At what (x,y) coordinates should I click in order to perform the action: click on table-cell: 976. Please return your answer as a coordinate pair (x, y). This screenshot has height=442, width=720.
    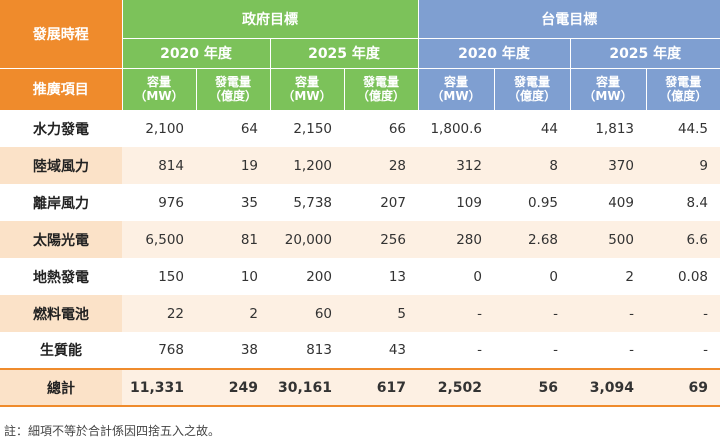
    Looking at the image, I should click on (171, 202).